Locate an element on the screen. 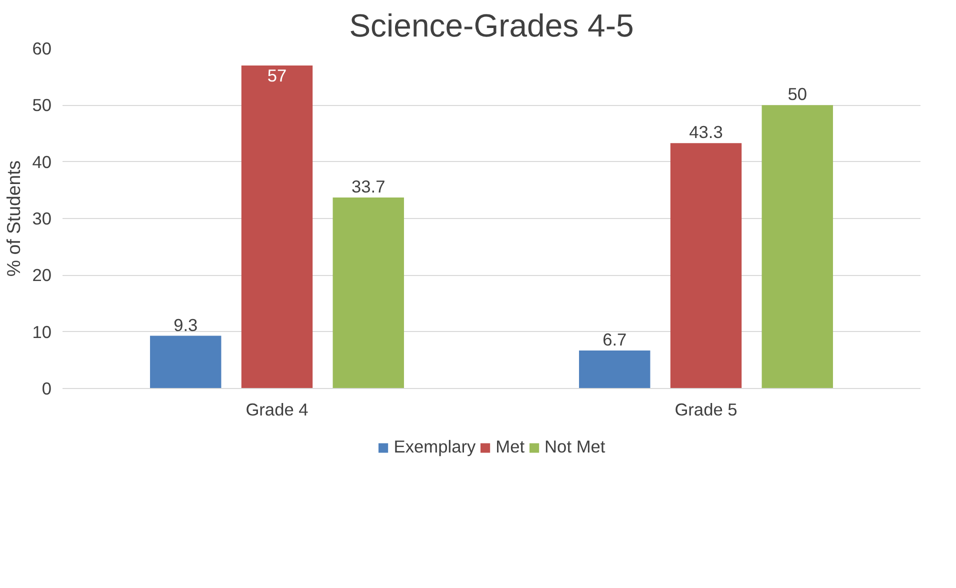 The image size is (956, 588). legend-label: Not Met is located at coordinates (575, 447).